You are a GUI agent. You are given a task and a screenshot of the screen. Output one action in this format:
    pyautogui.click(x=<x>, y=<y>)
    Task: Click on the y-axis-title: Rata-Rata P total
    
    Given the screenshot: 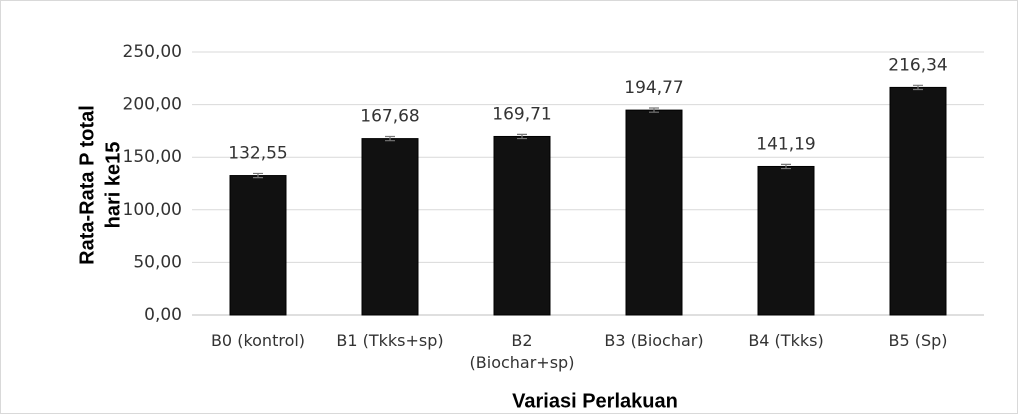 What is the action you would take?
    pyautogui.click(x=87, y=185)
    